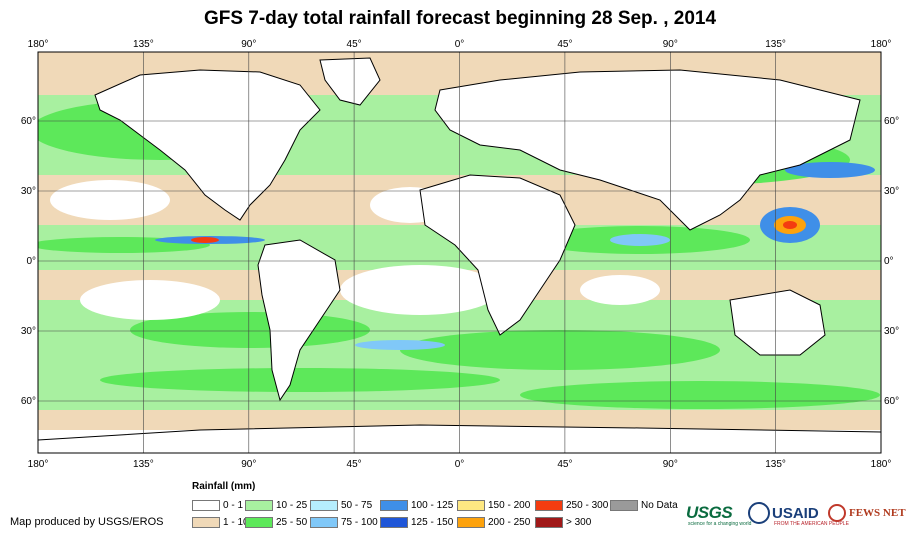  Describe the element at coordinates (292, 522) in the screenshot. I see `legend-label: 25 - 50` at that location.